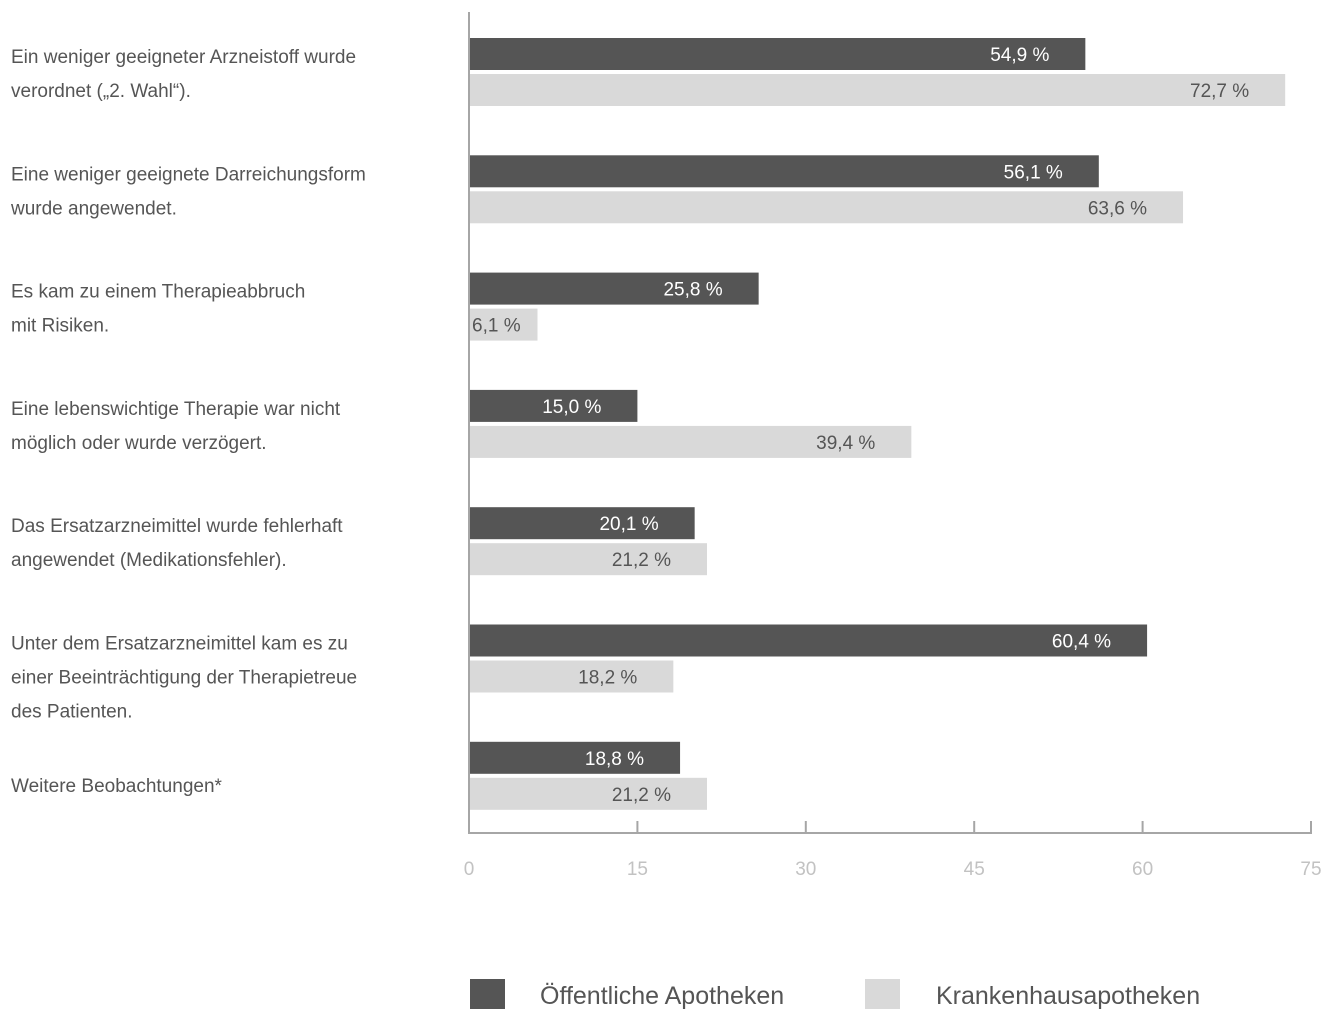  I want to click on legend-label: Öffentliche Apotheken, so click(662, 995).